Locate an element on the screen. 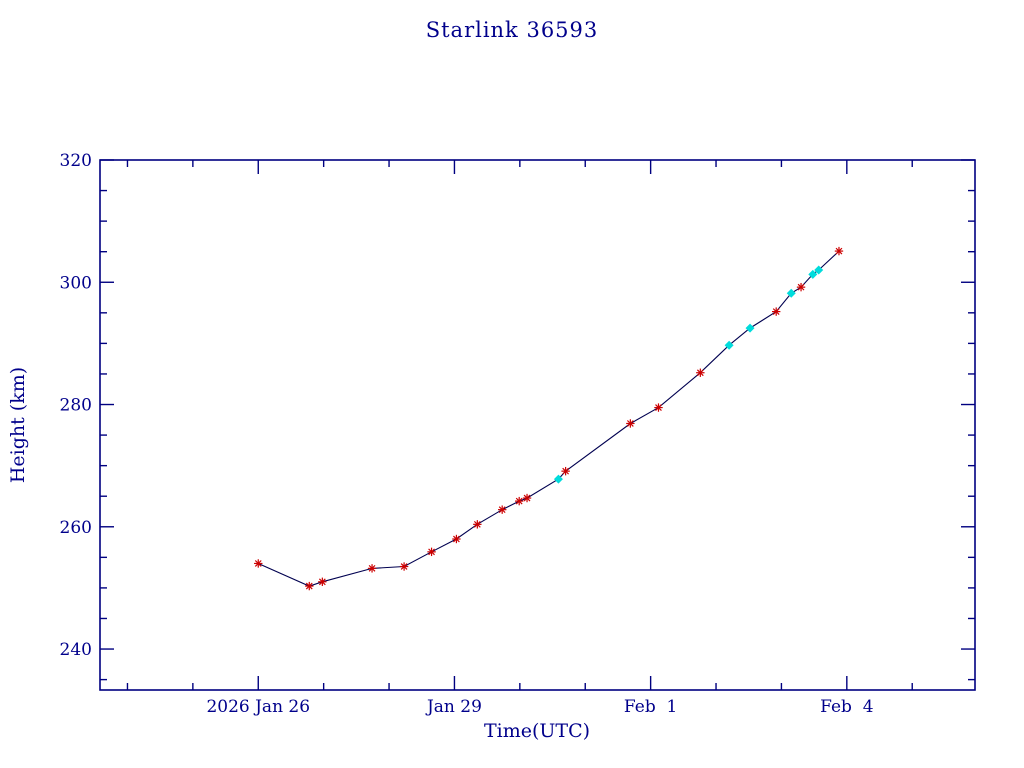 The width and height of the screenshot is (1024, 768). y-tick-label: 240 is located at coordinates (76, 650).